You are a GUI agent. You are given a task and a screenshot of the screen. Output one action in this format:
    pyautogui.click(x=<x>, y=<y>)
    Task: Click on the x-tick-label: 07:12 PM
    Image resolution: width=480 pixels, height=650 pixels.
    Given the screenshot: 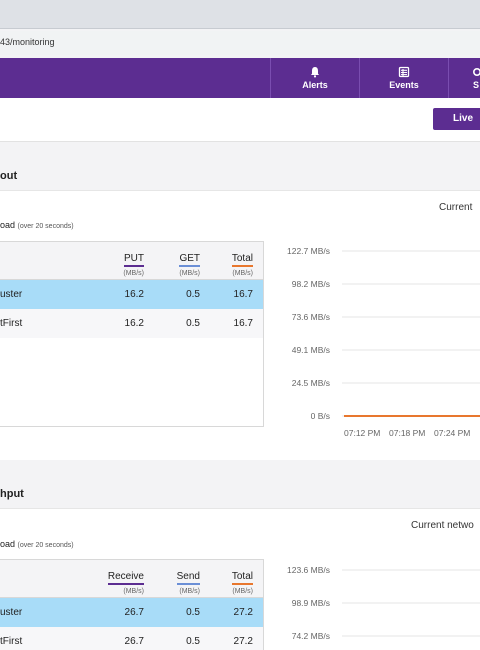 What is the action you would take?
    pyautogui.click(x=362, y=433)
    